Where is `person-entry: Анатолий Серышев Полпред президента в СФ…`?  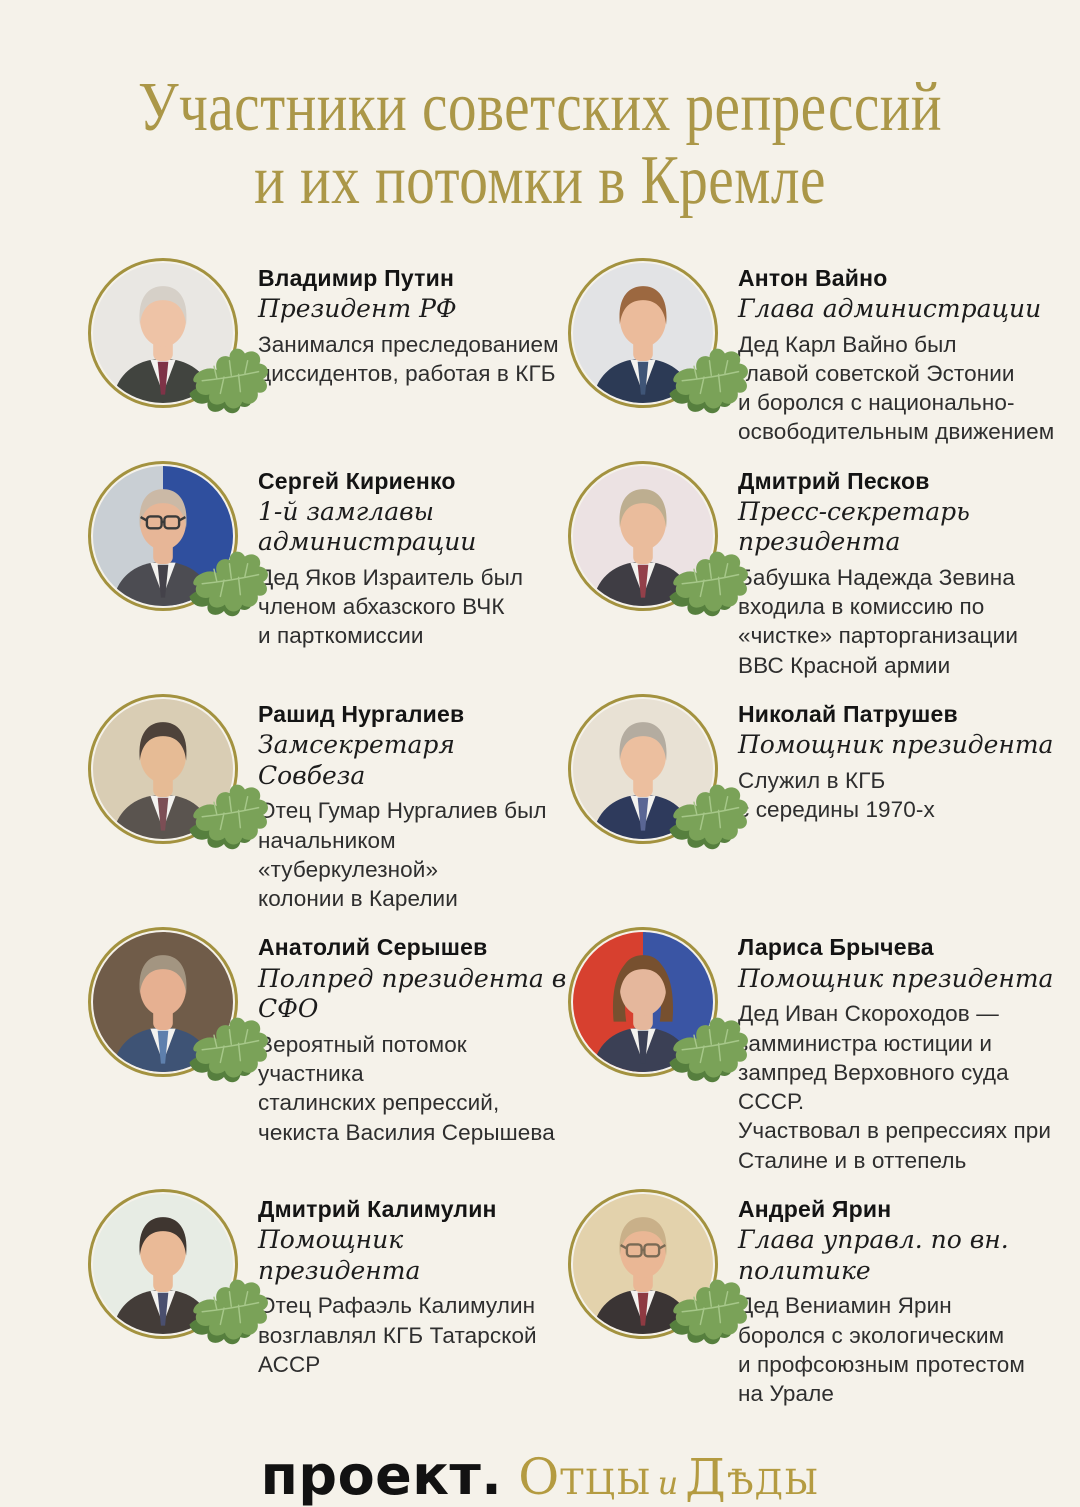 person-entry: Анатолий Серышев Полпред президента в СФ… is located at coordinates (328, 1036).